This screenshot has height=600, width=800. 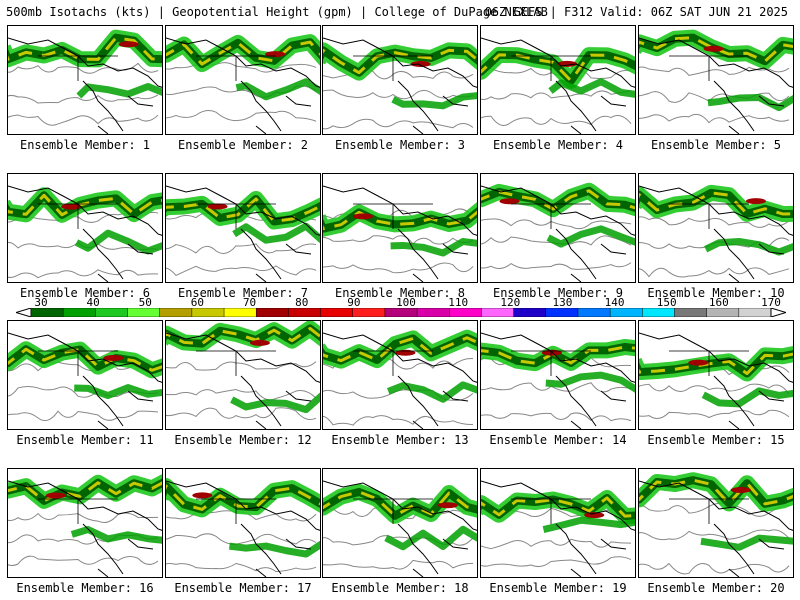 What do you see at coordinates (197, 302) in the screenshot?
I see `colorbar-tick-label: 60` at bounding box center [197, 302].